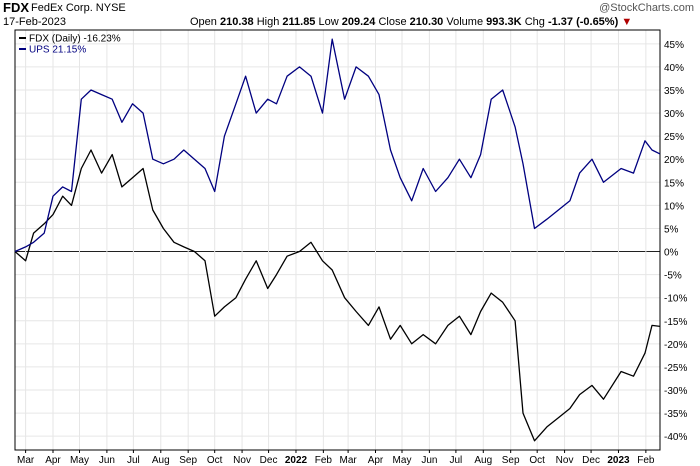 Image resolution: width=700 pixels, height=466 pixels. I want to click on y-tick-label: 0%, so click(671, 253).